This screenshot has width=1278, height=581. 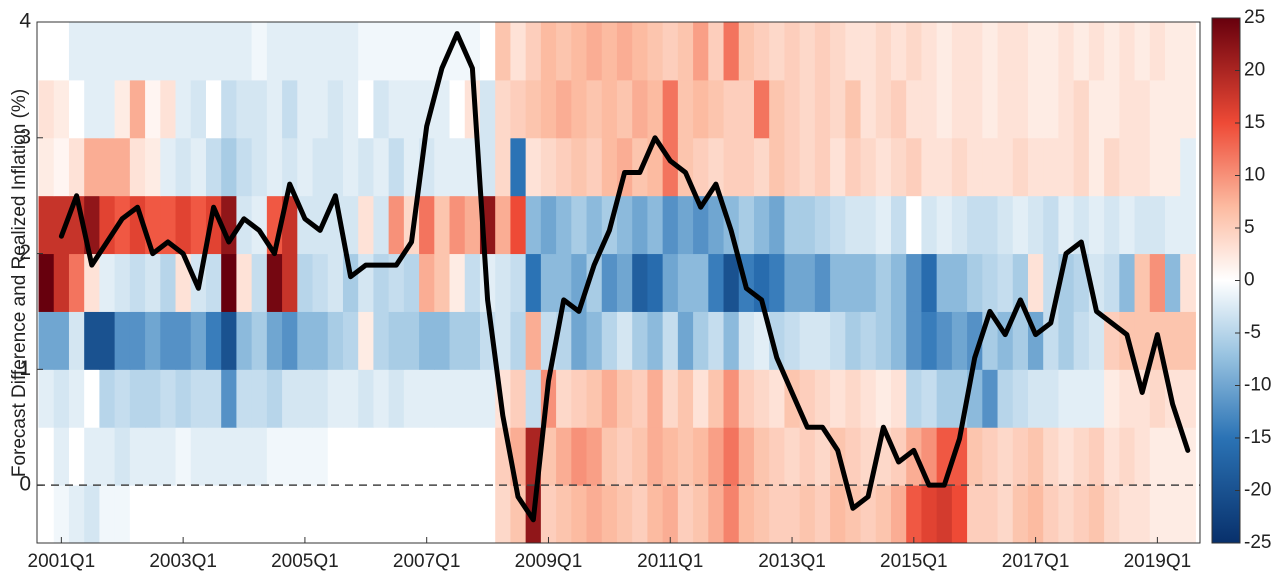 I want to click on x-tick-label: 2003Q1, so click(x=183, y=561).